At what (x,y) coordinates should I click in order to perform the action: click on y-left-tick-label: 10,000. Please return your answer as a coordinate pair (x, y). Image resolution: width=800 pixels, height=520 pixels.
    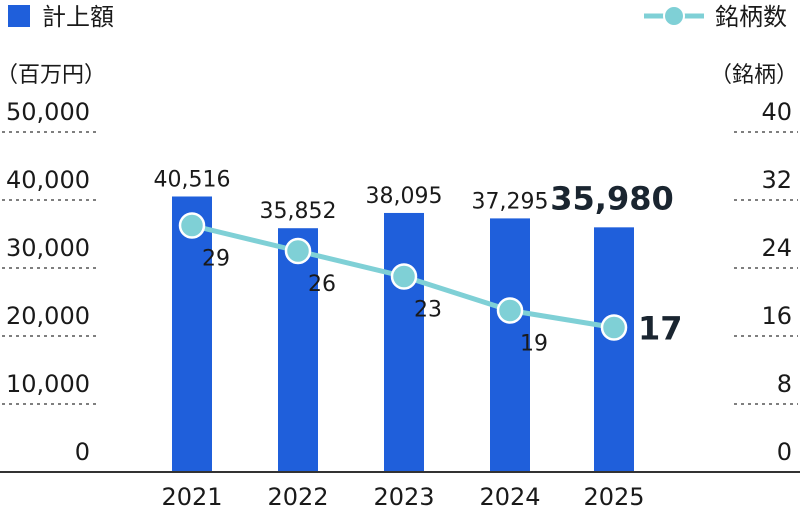
    Looking at the image, I should click on (48, 384).